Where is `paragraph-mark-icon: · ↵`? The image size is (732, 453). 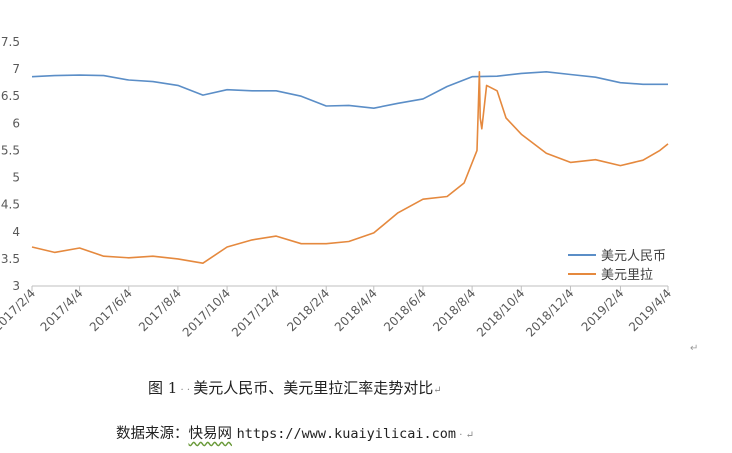 paragraph-mark-icon: · ↵ is located at coordinates (465, 435).